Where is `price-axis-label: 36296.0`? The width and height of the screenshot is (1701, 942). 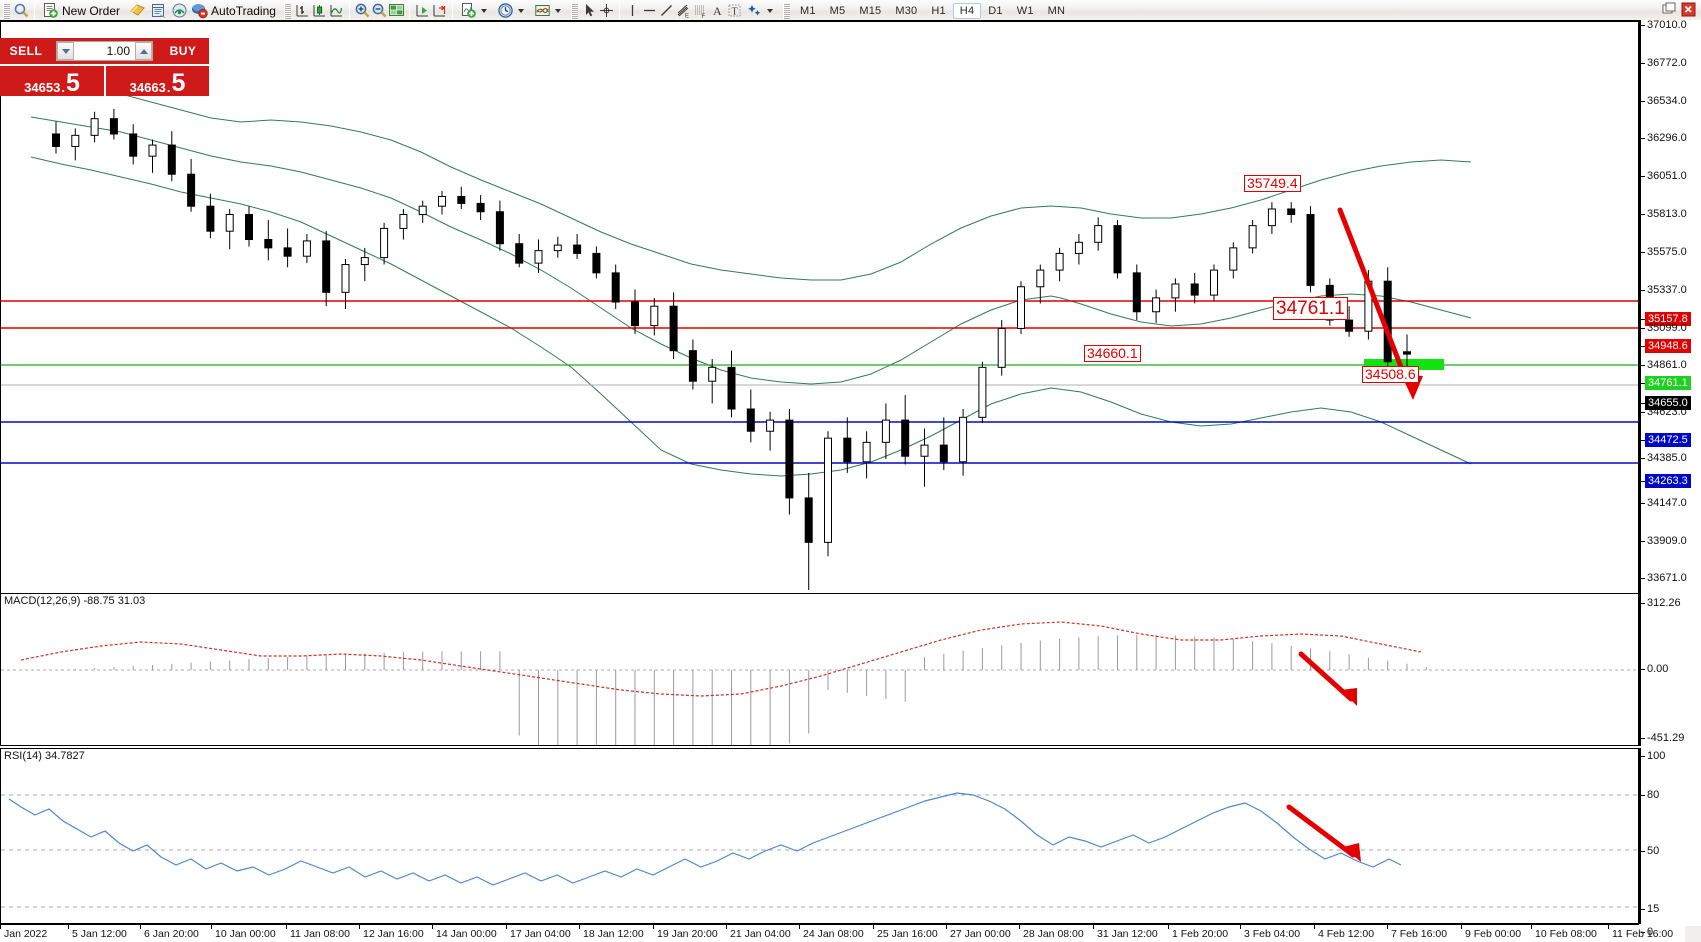 price-axis-label: 36296.0 is located at coordinates (1667, 138).